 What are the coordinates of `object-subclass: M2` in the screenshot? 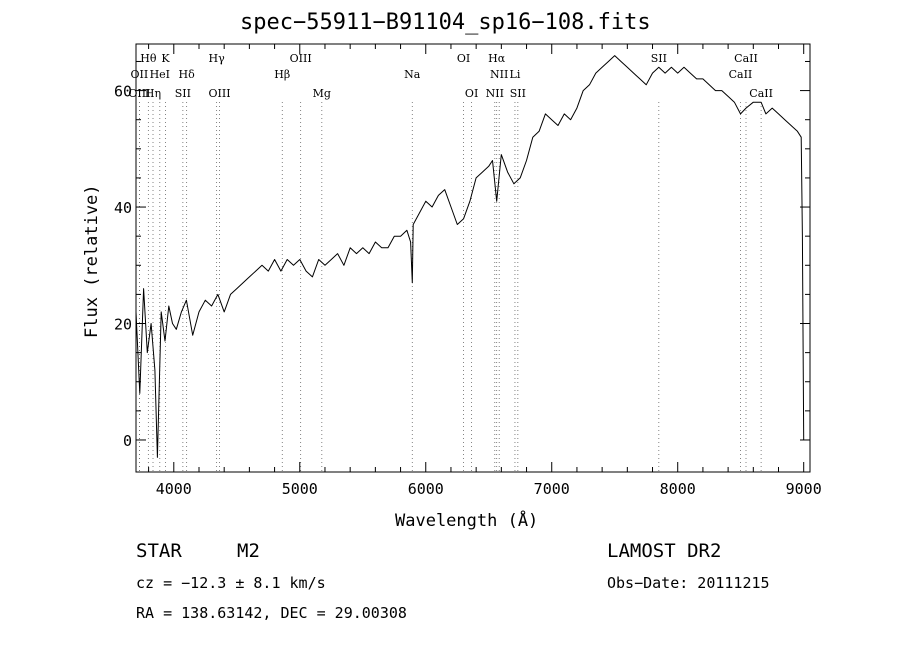 It's located at (248, 551).